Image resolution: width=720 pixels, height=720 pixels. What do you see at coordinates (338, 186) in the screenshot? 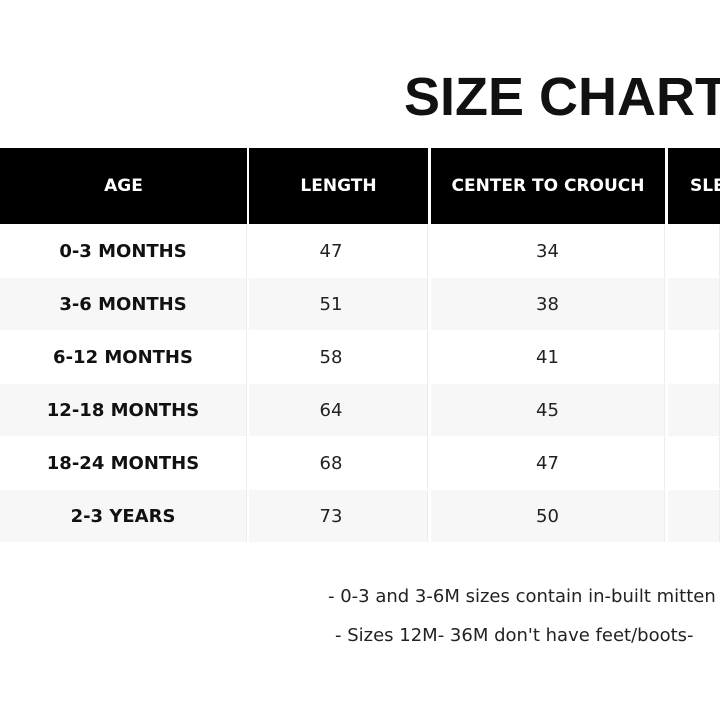
I see `column-header: LENGTH` at bounding box center [338, 186].